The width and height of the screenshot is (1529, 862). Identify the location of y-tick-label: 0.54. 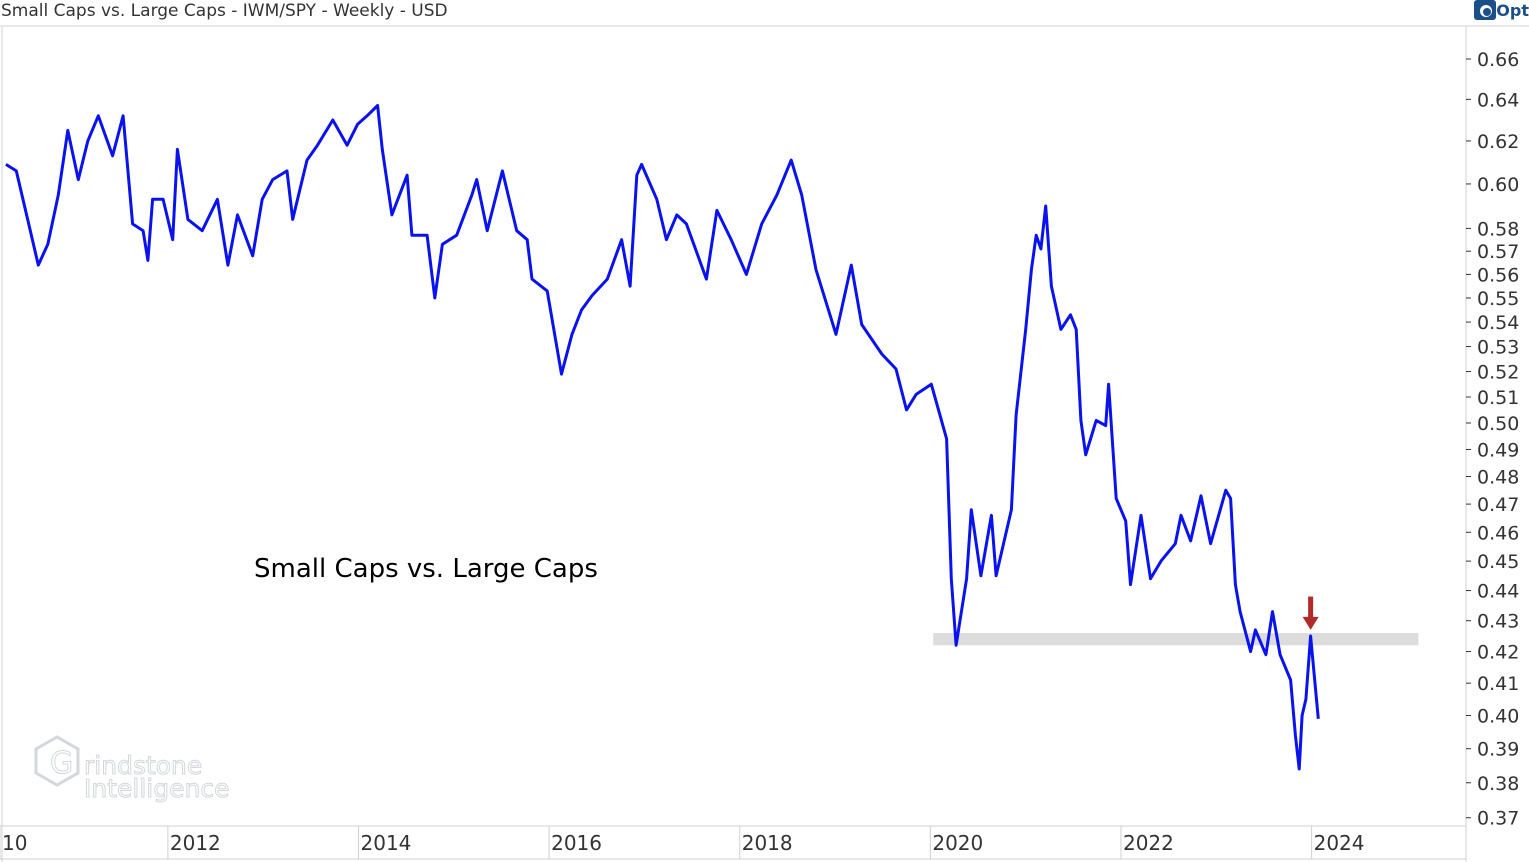
(1498, 323).